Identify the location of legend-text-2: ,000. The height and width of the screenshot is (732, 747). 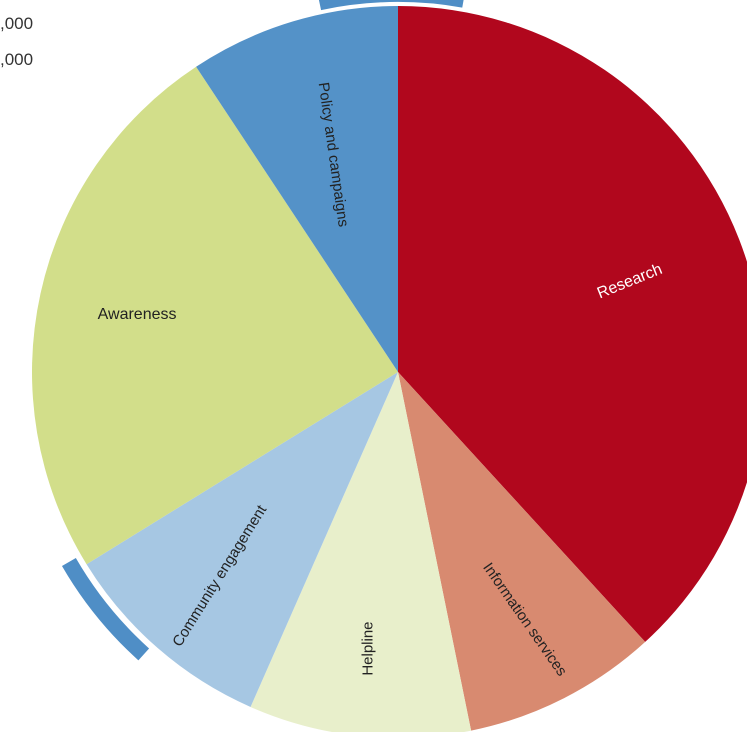
(17, 59).